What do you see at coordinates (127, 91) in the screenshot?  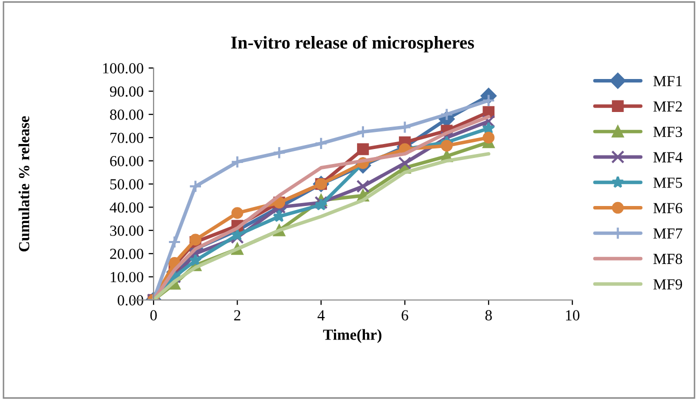 I see `y-tick-label: 90.00` at bounding box center [127, 91].